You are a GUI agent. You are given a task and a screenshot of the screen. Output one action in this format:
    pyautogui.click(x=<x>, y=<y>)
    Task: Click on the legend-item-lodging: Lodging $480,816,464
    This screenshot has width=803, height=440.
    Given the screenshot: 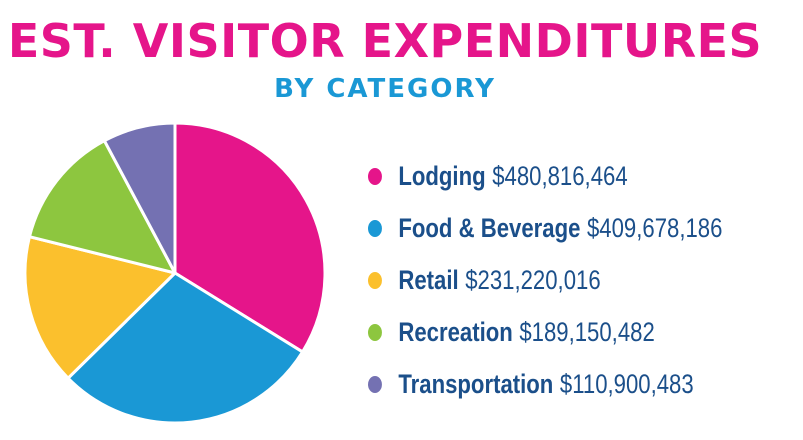 What is the action you would take?
    pyautogui.click(x=545, y=176)
    